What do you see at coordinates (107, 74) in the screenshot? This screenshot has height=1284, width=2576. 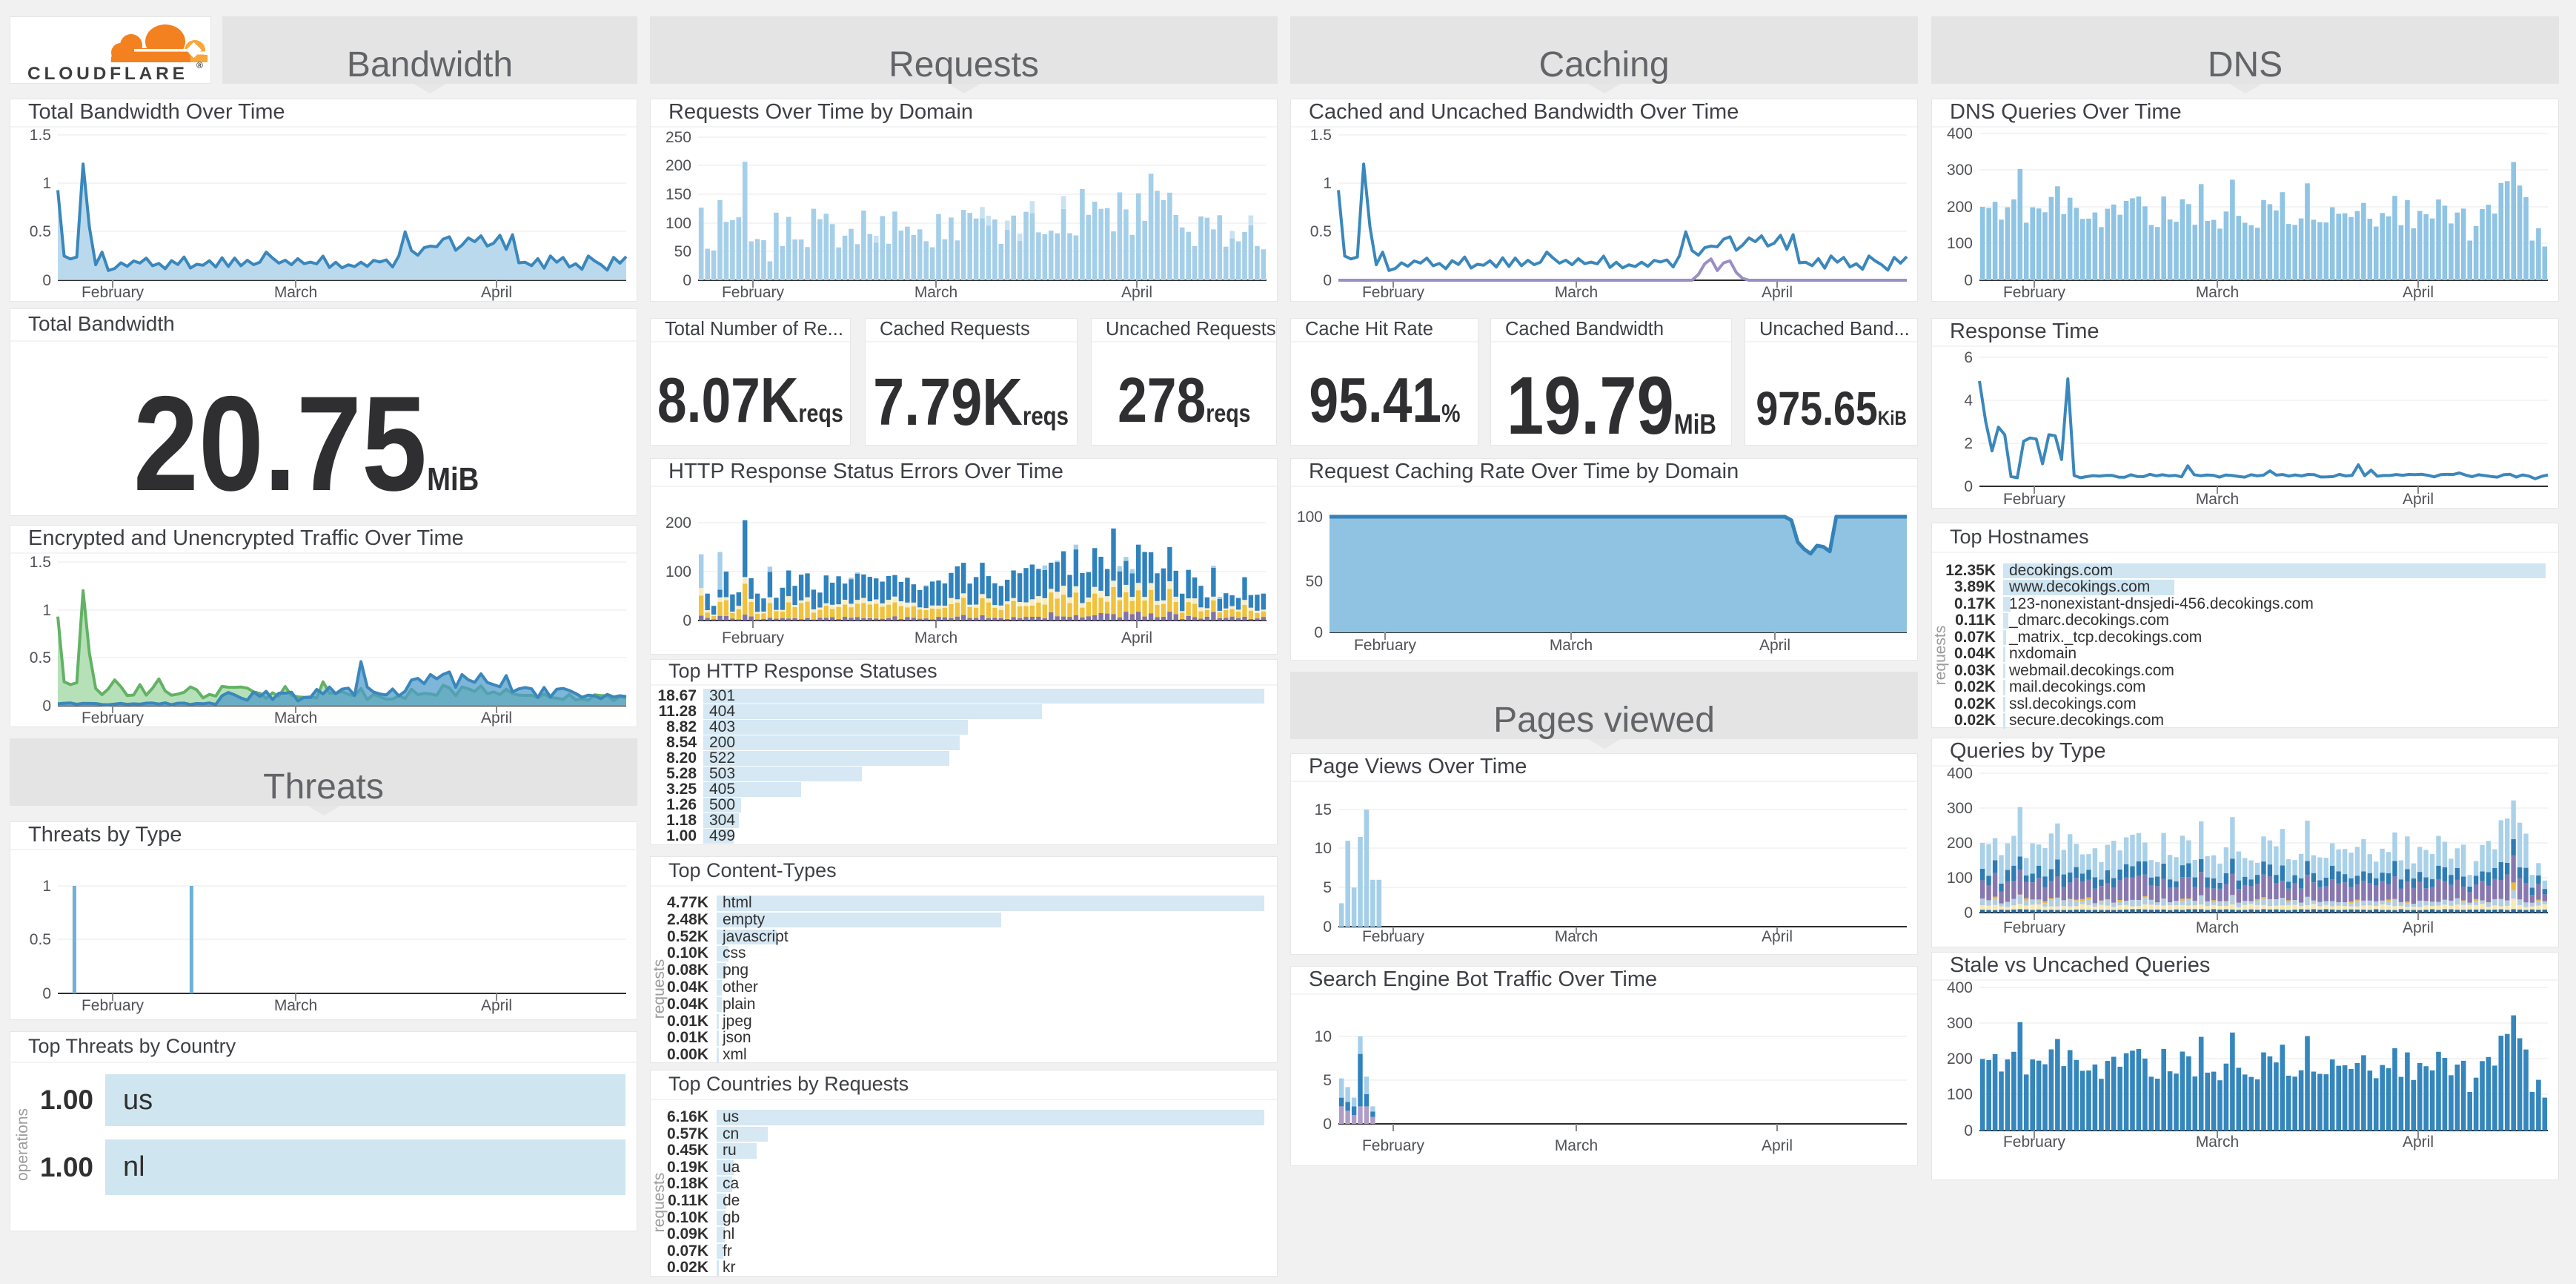 I see `svg-text: CLOUDFLARE` at bounding box center [107, 74].